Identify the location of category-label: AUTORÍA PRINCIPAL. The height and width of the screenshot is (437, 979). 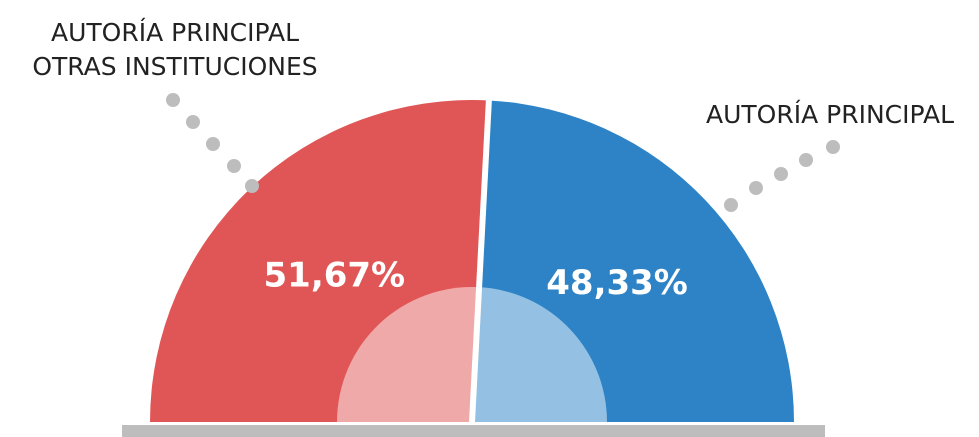
(830, 114).